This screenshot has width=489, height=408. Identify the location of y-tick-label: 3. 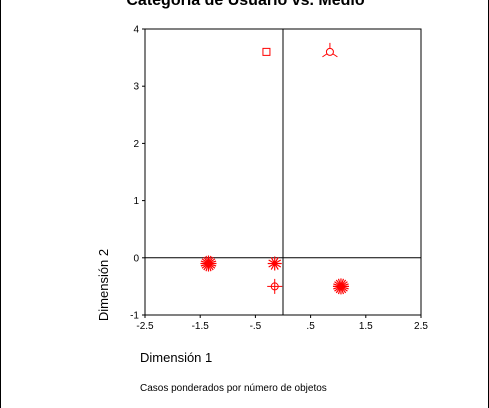
(136, 87).